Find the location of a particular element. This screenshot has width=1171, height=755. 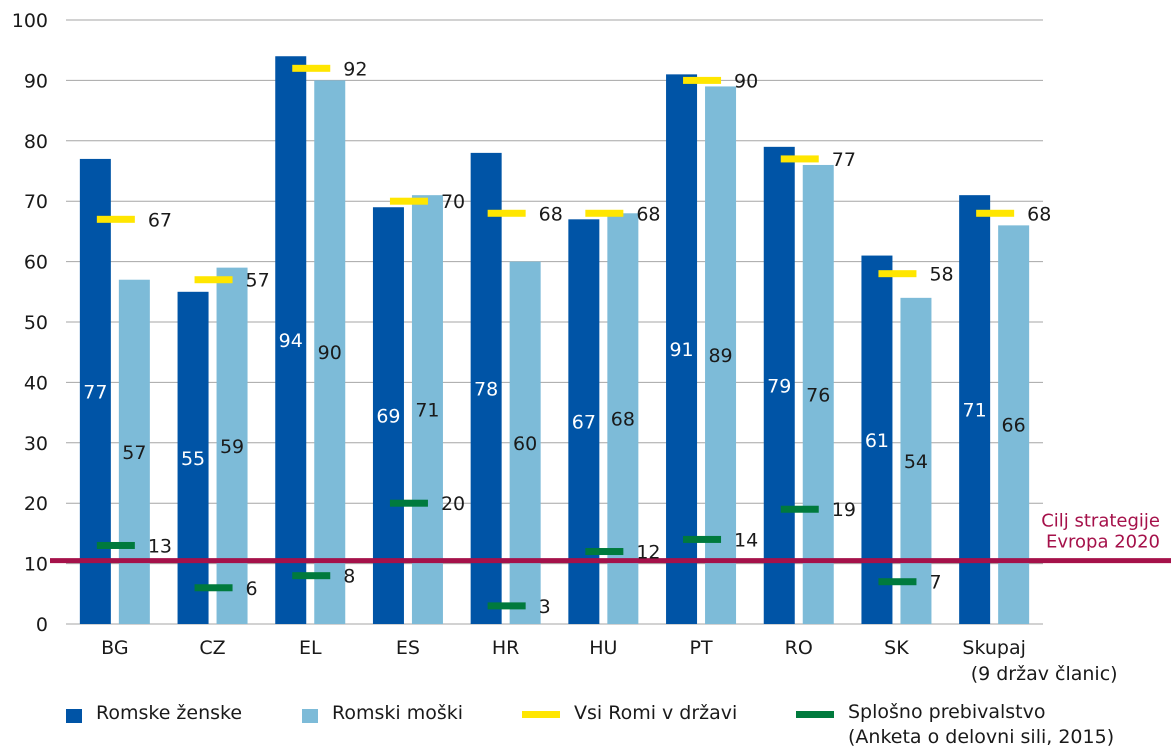

x-tick-label-line: RO is located at coordinates (799, 648).